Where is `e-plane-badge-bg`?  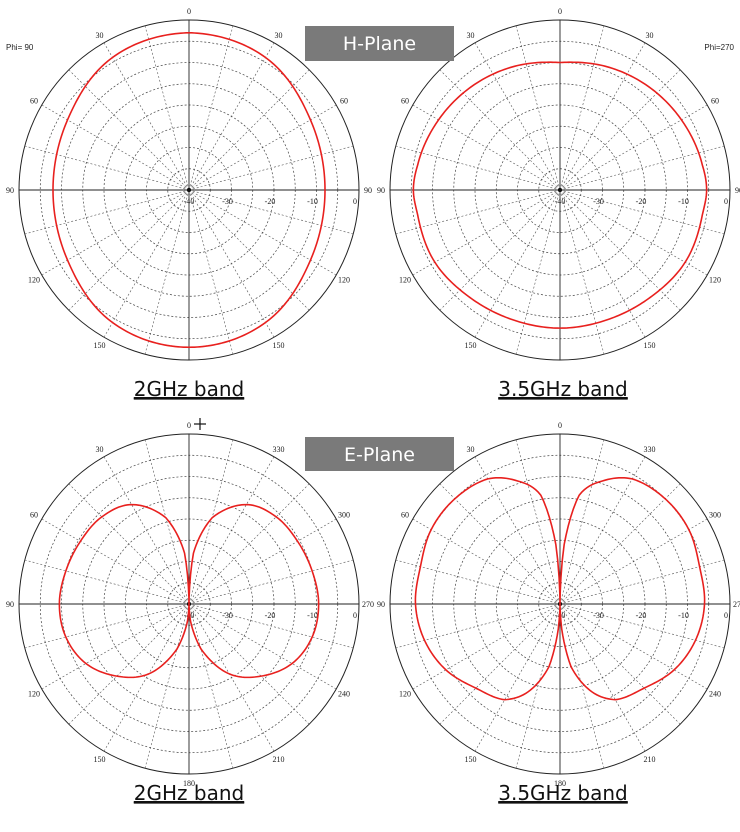 e-plane-badge-bg is located at coordinates (379, 454).